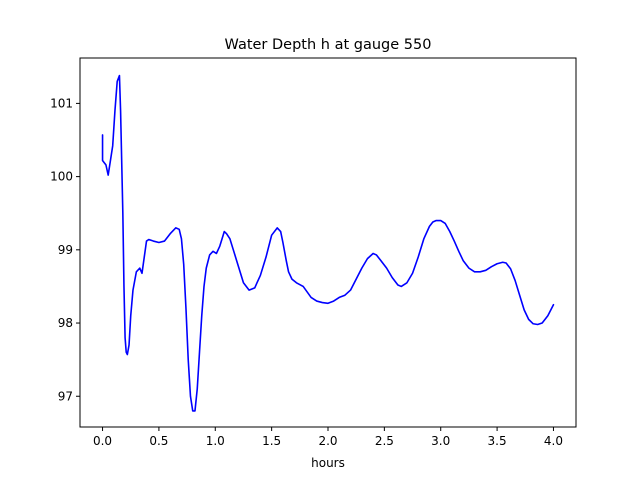 This screenshot has width=640, height=480. What do you see at coordinates (497, 441) in the screenshot?
I see `x-tick-label: 3.5` at bounding box center [497, 441].